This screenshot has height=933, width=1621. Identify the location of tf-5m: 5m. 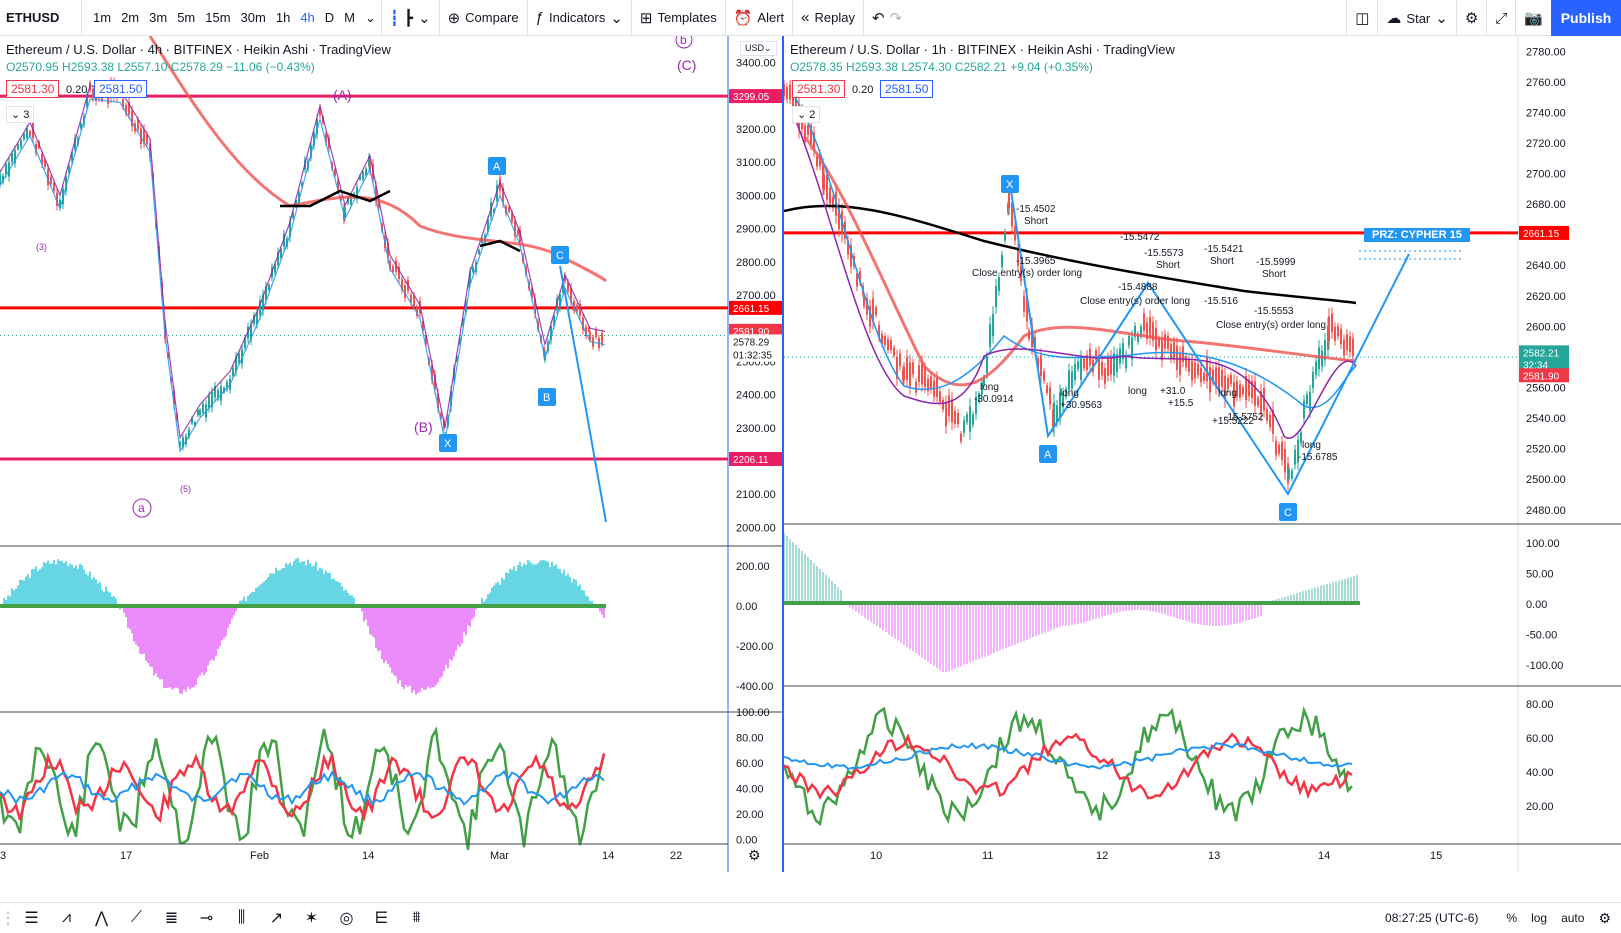
(186, 18).